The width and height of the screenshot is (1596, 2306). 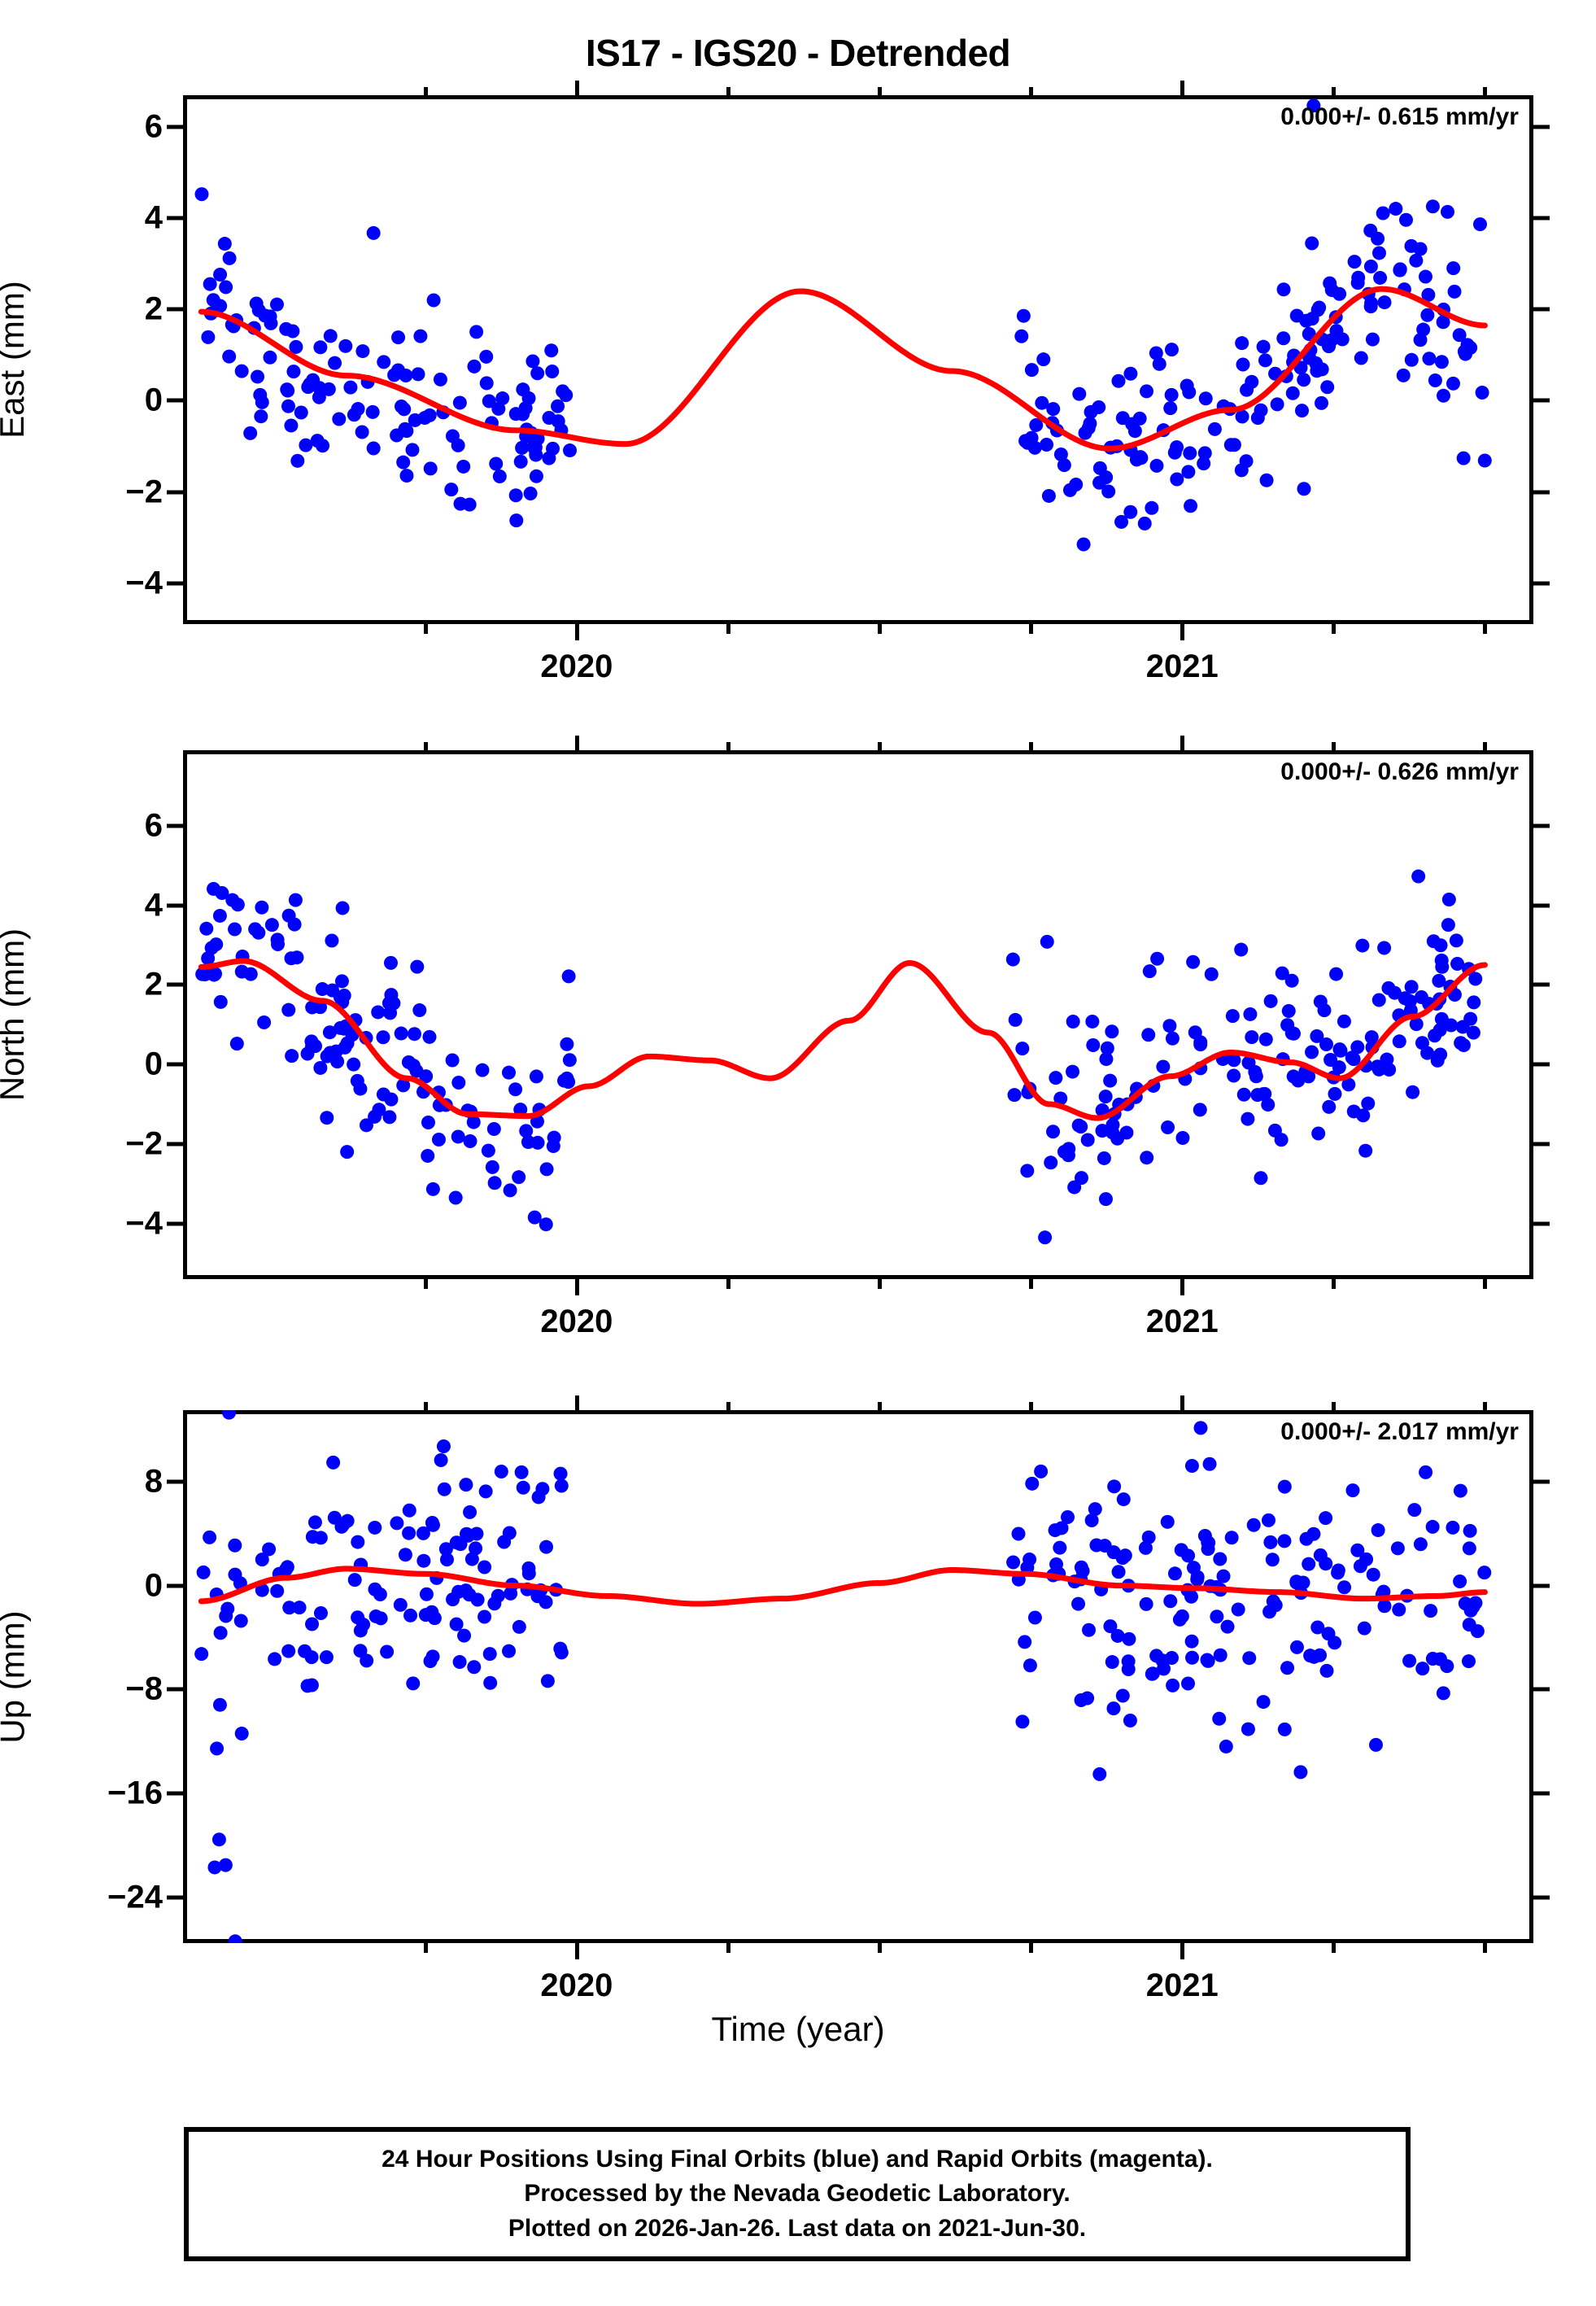 I want to click on x-axis-label: Time (year), so click(x=798, y=2029).